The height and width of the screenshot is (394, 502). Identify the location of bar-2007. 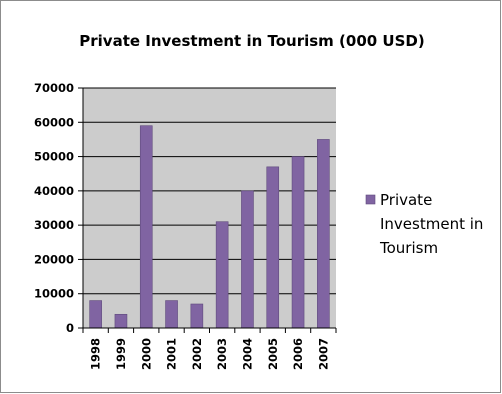
(323, 234).